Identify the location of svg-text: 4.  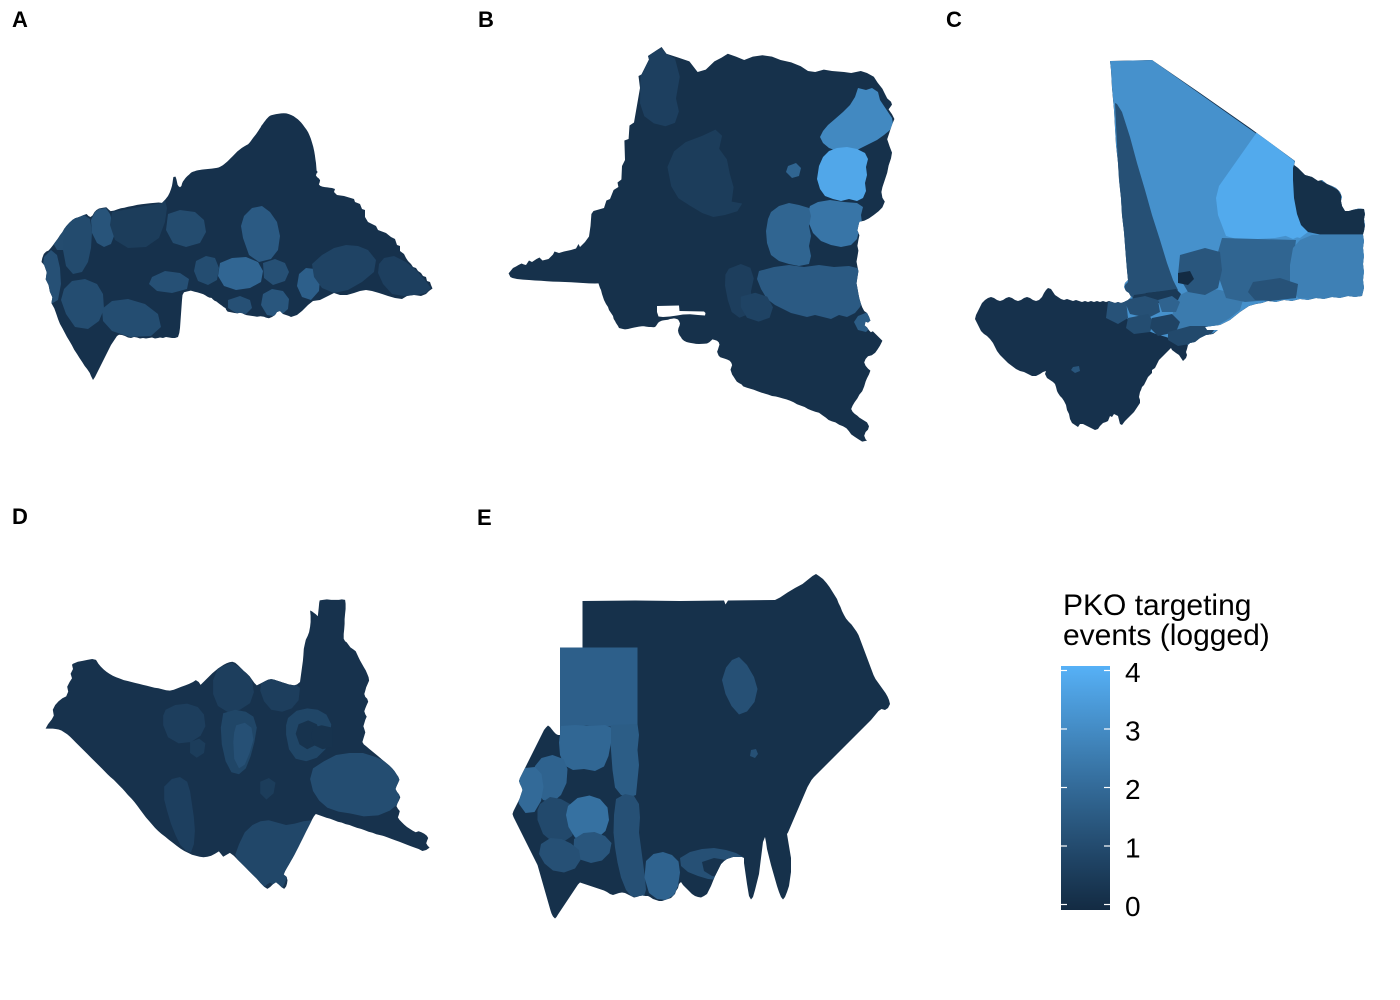
(1133, 675).